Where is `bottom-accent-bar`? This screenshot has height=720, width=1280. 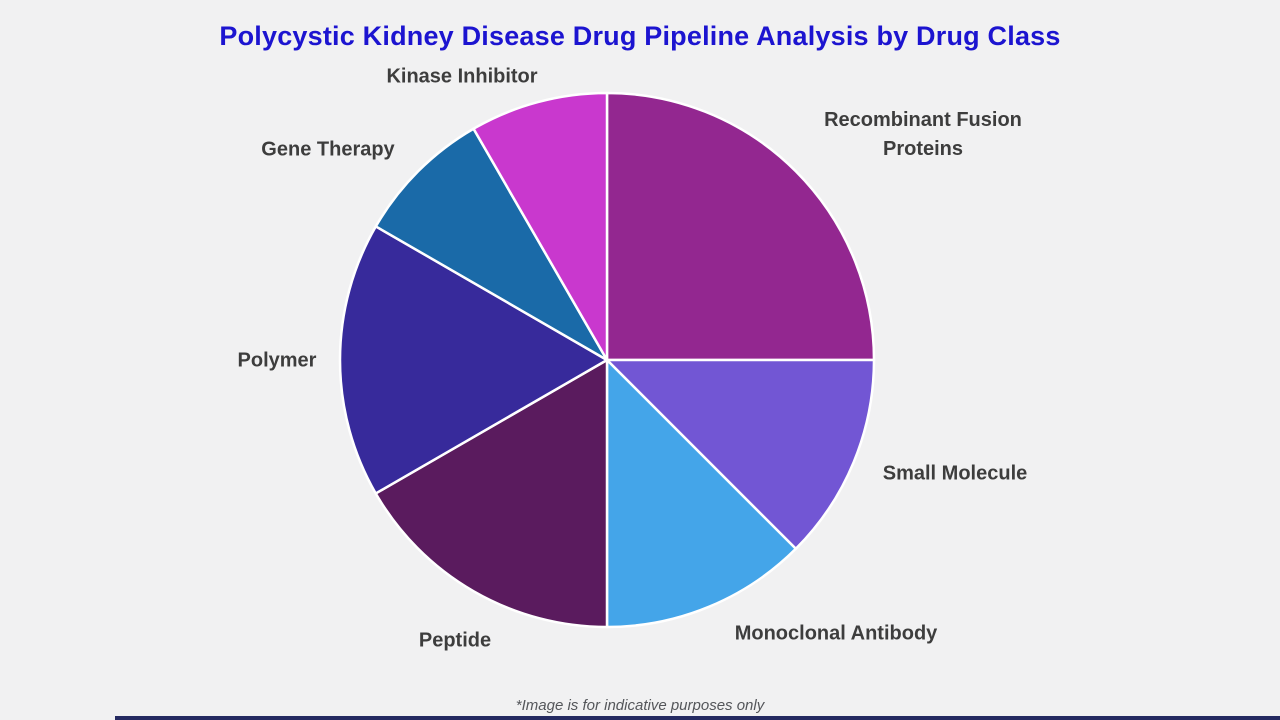 bottom-accent-bar is located at coordinates (697, 718).